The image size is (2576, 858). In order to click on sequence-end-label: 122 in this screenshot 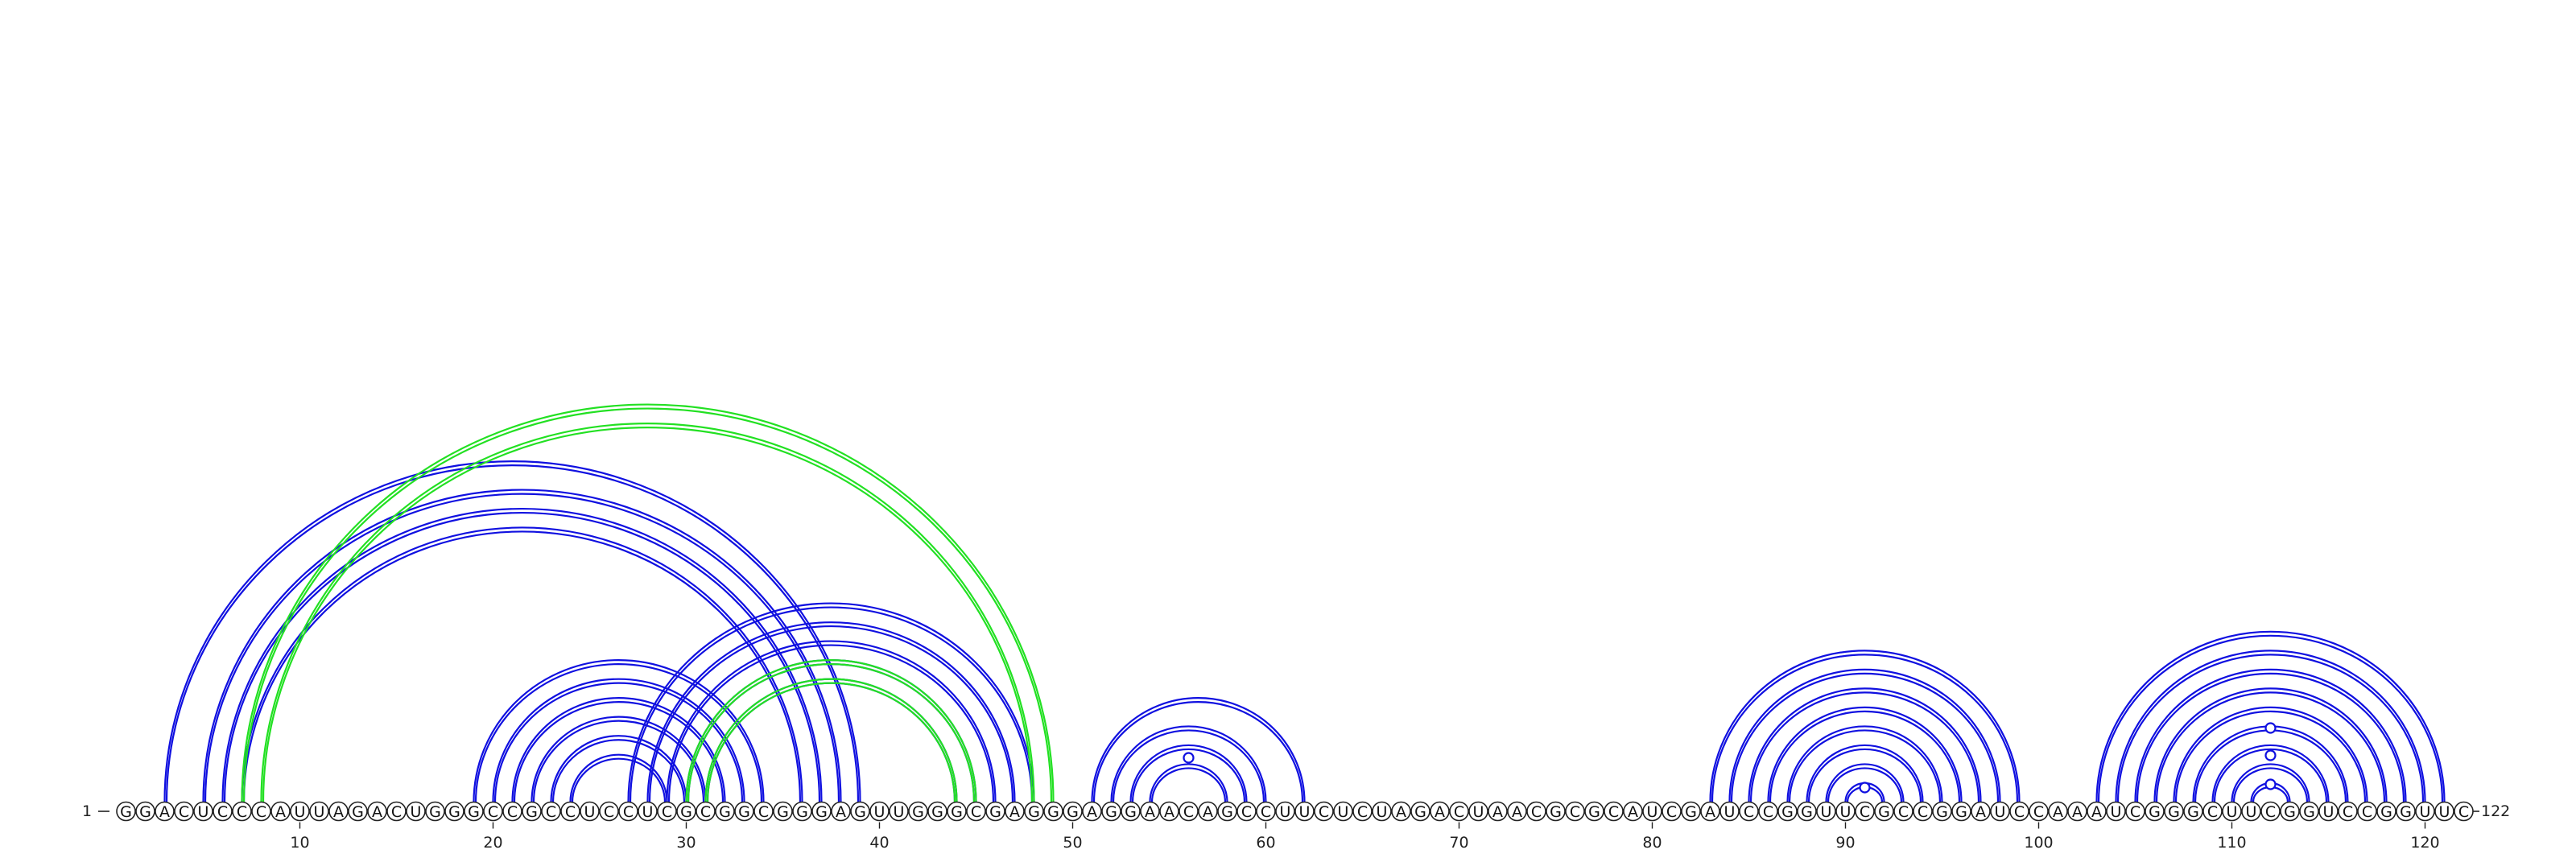, I will do `click(2495, 811)`.